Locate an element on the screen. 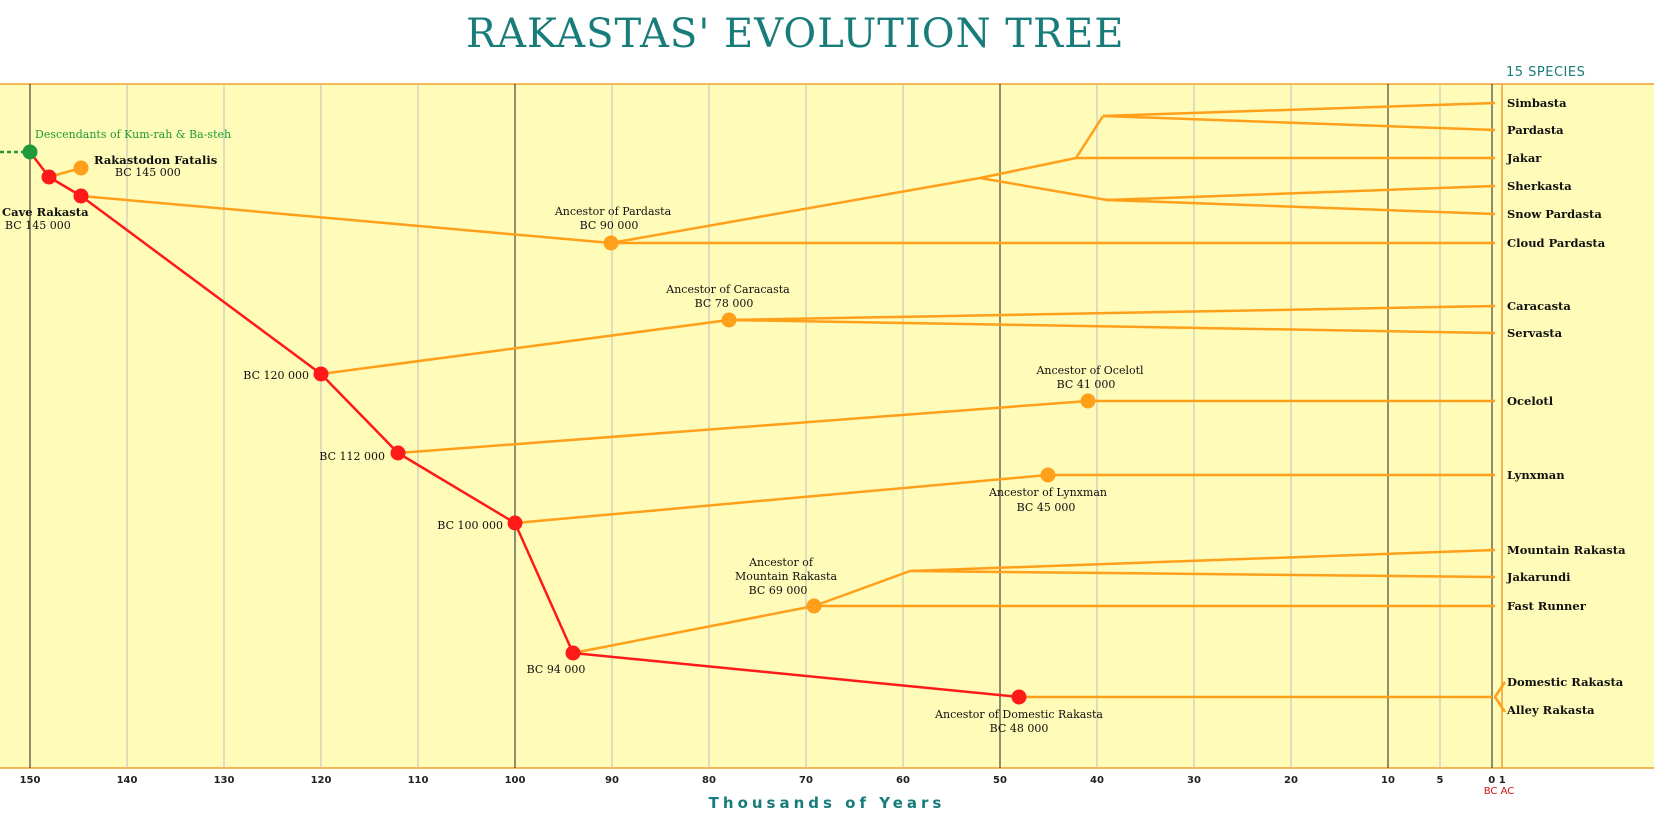  branch-pardasta is located at coordinates (1299, 123).